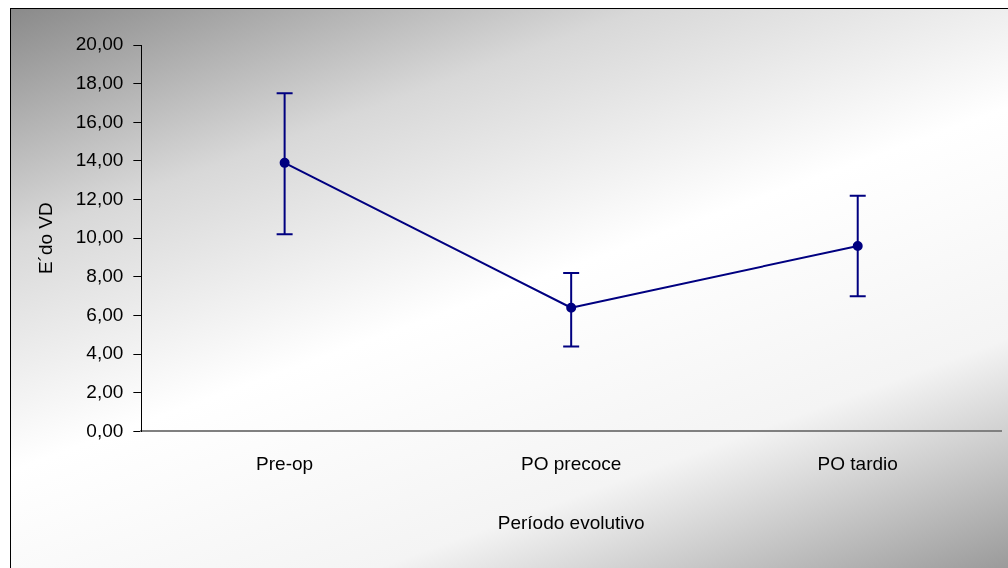 The width and height of the screenshot is (1008, 568). Describe the element at coordinates (99, 198) in the screenshot. I see `y-tick-label: 12,00` at that location.